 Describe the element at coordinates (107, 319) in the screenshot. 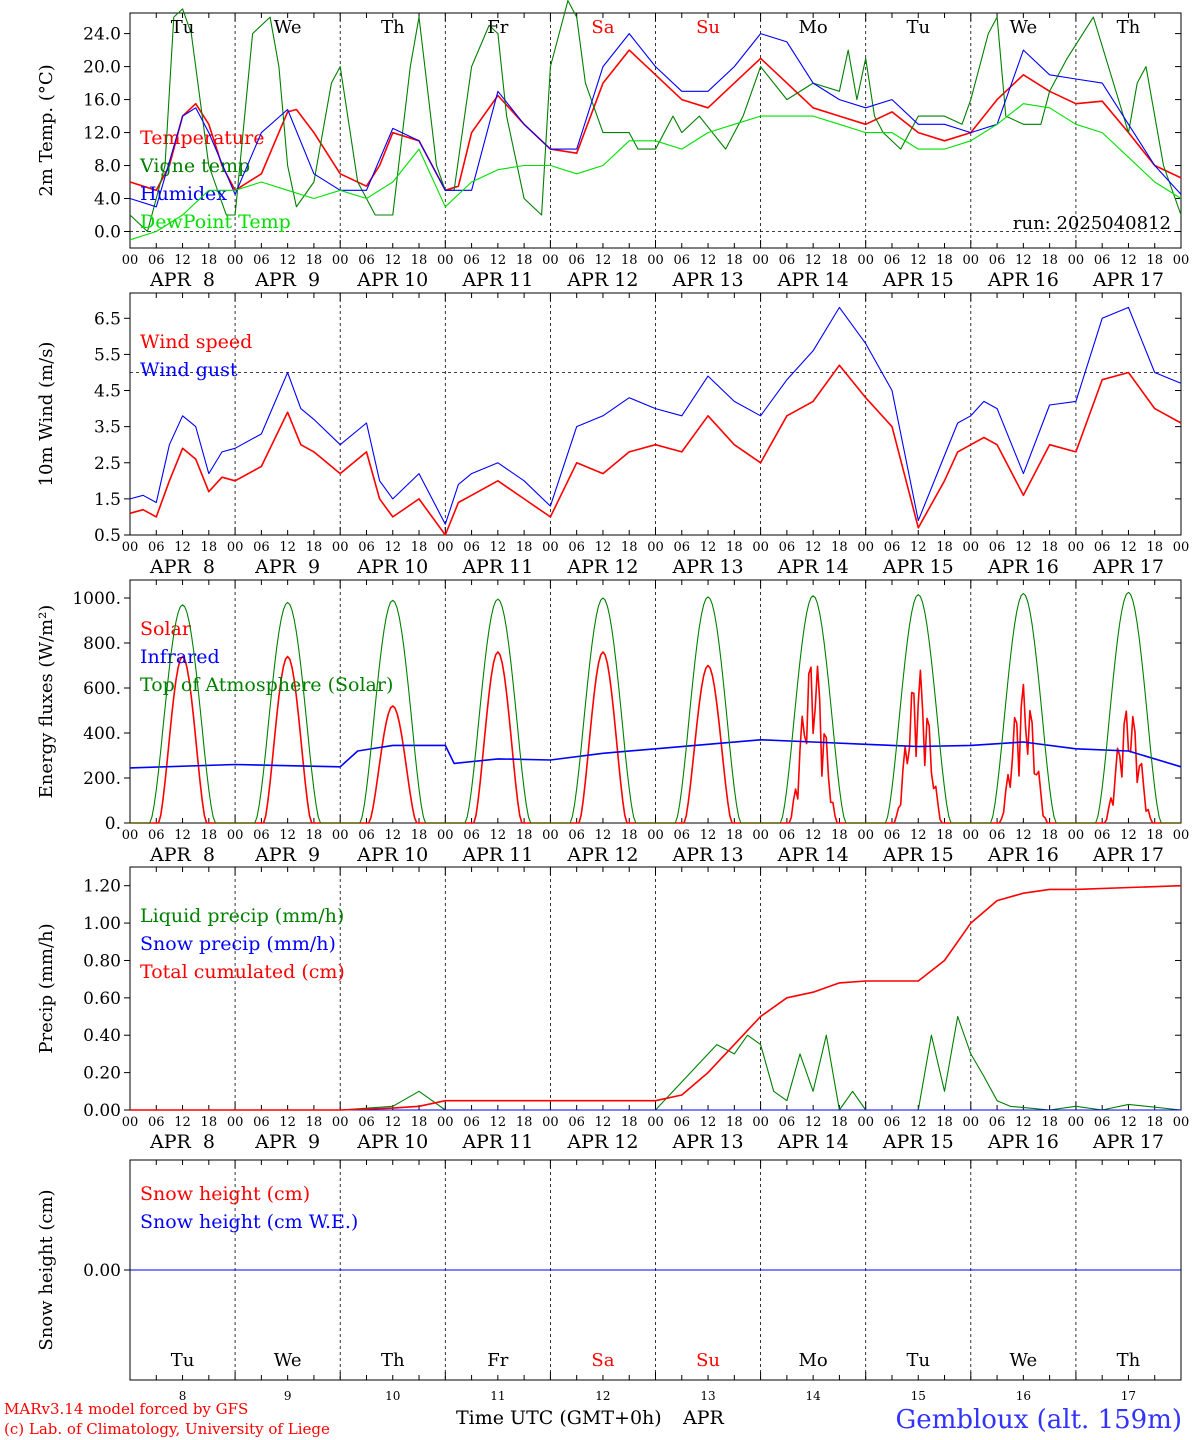

I see `y-tick-label: 6.5` at that location.